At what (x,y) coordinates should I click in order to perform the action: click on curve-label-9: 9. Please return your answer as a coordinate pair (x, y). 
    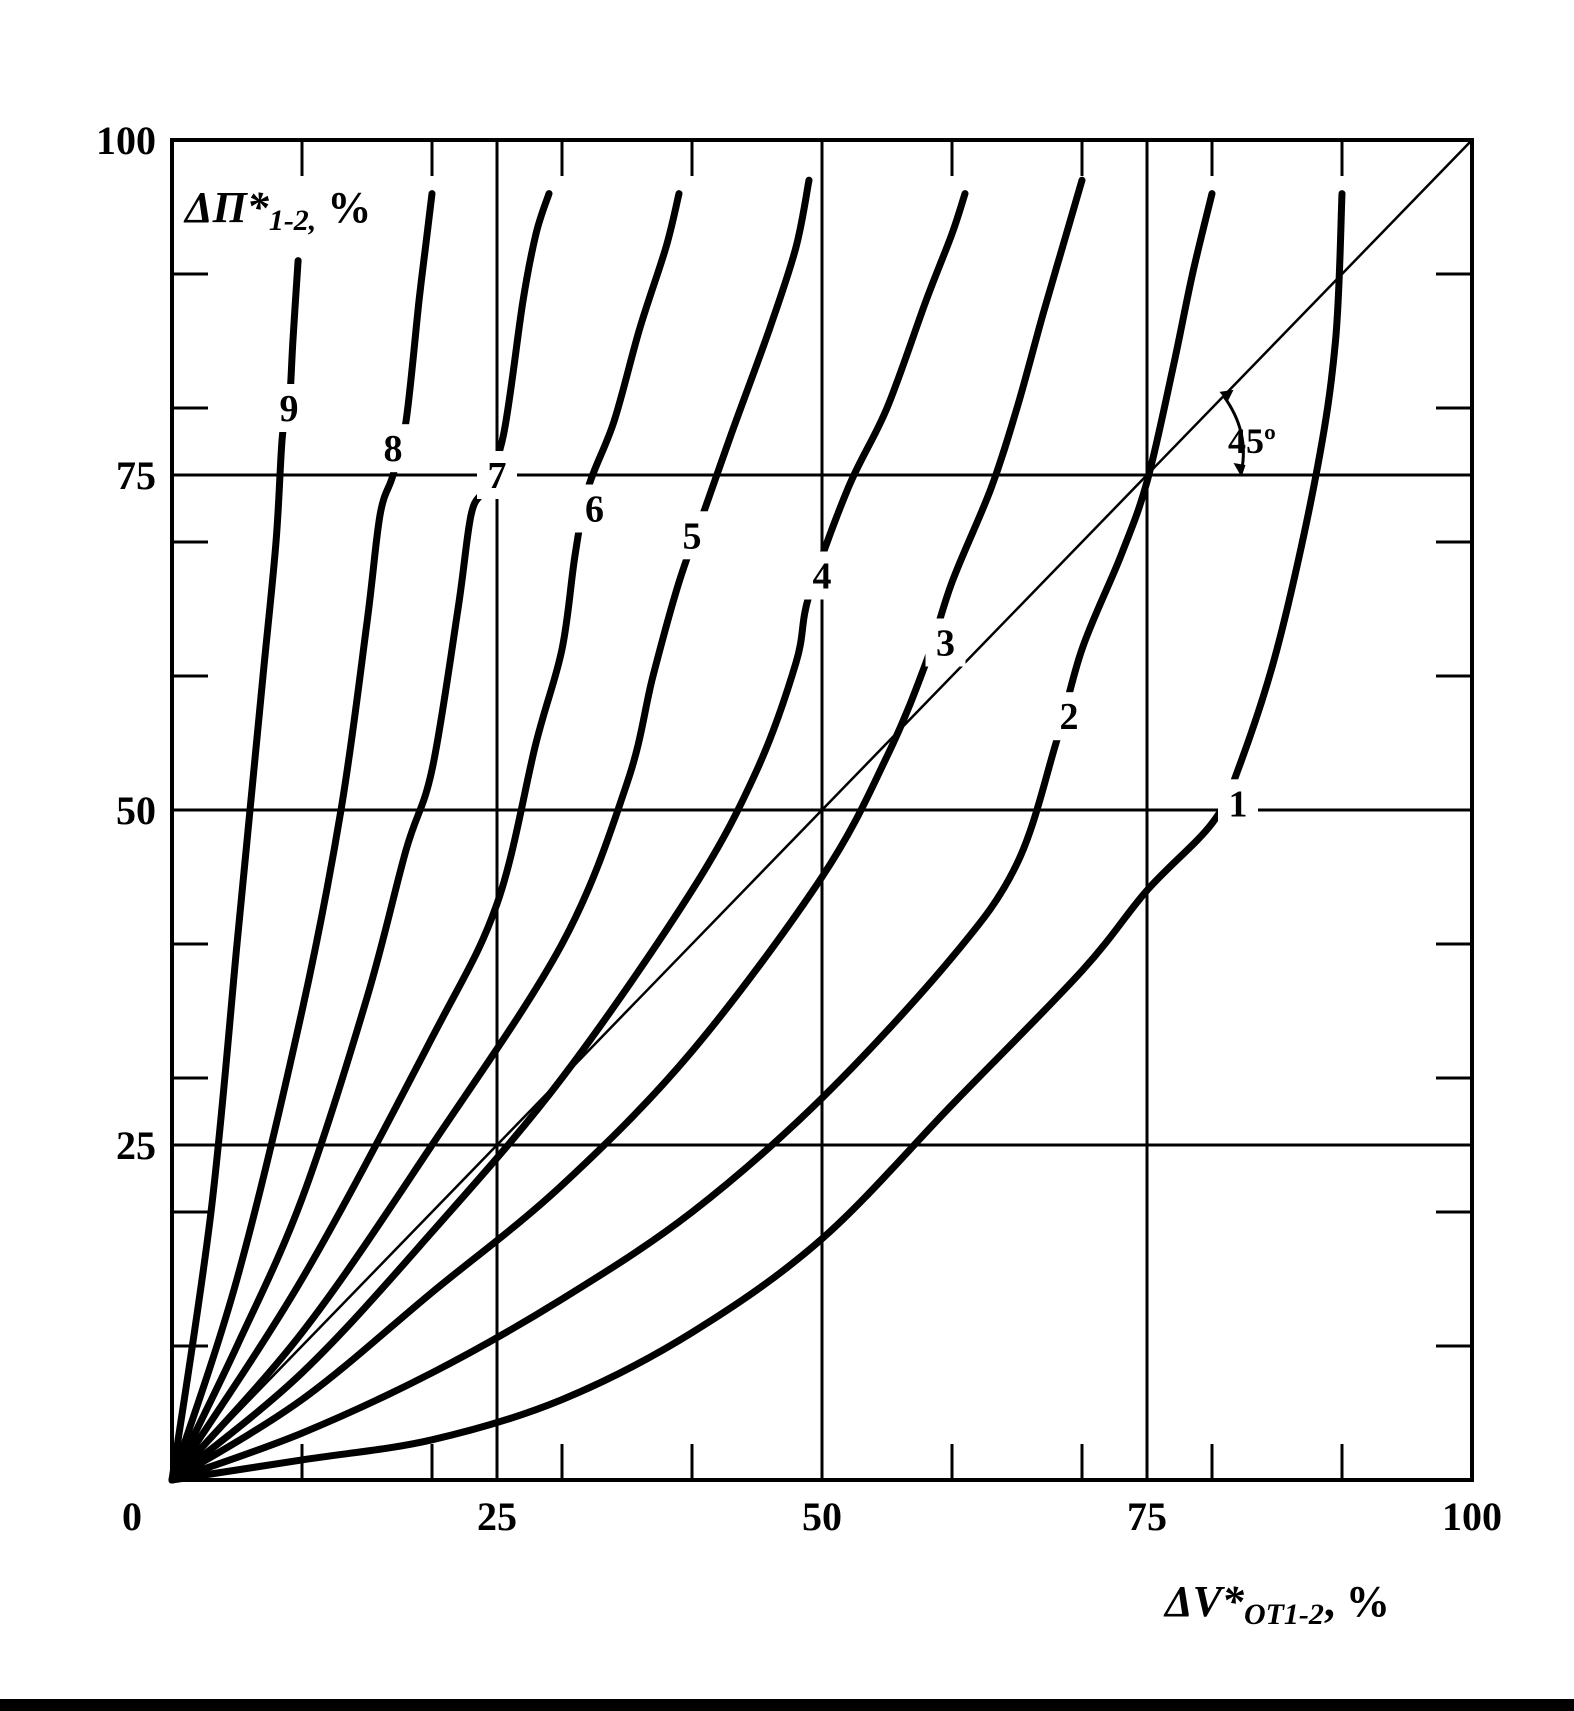
    Looking at the image, I should click on (289, 409).